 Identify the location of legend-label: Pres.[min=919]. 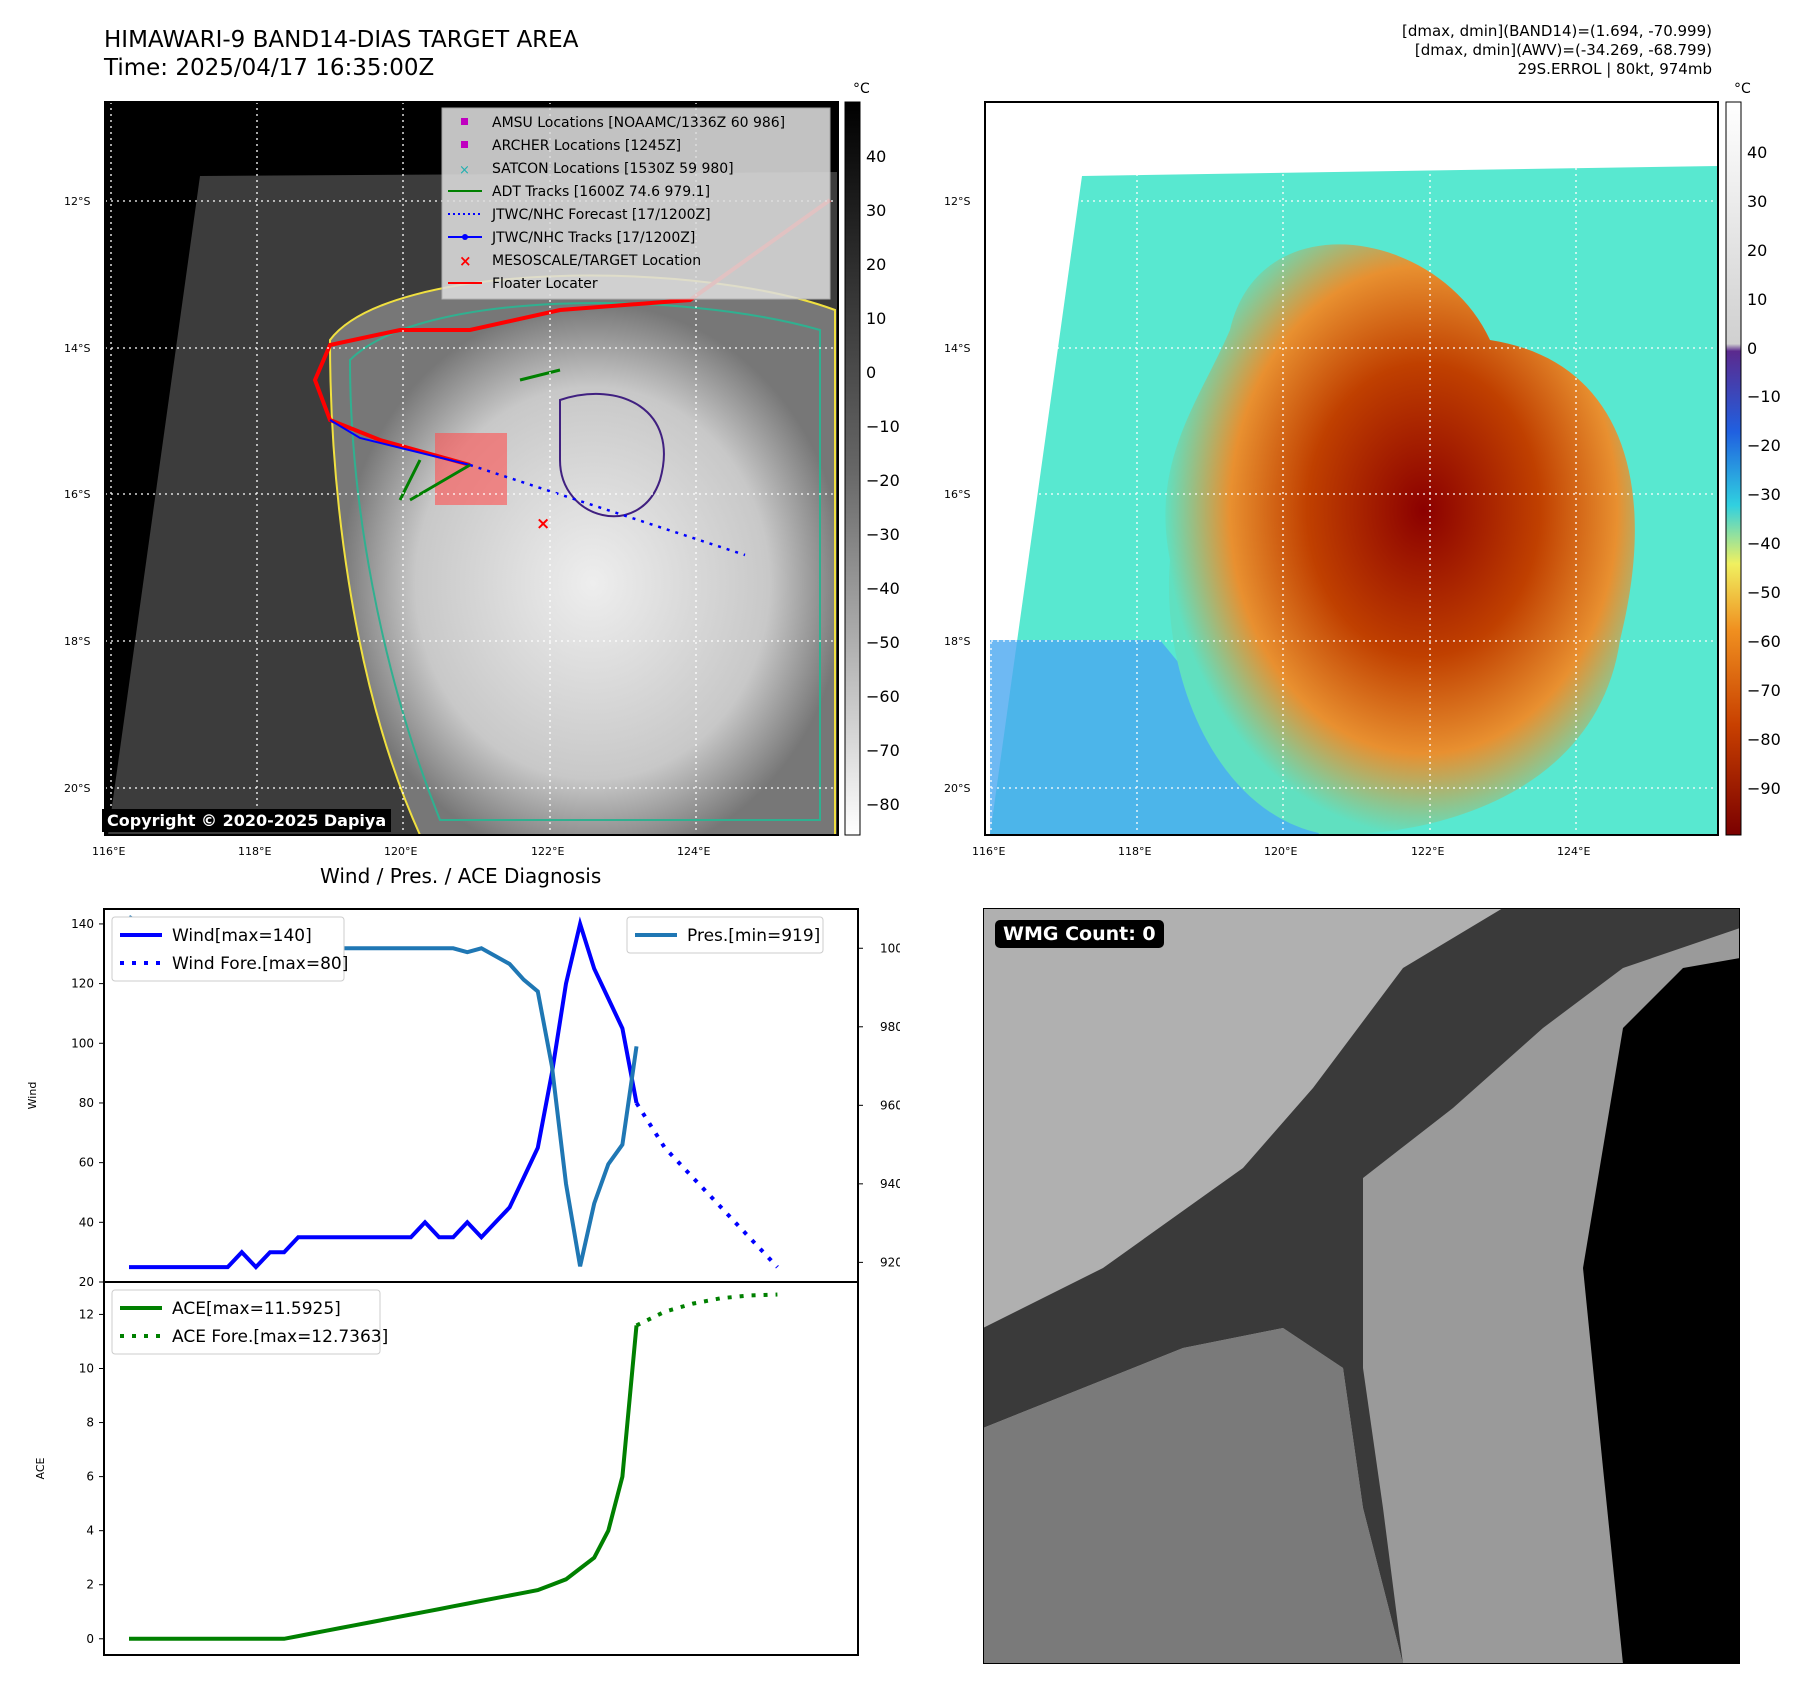
(753, 936).